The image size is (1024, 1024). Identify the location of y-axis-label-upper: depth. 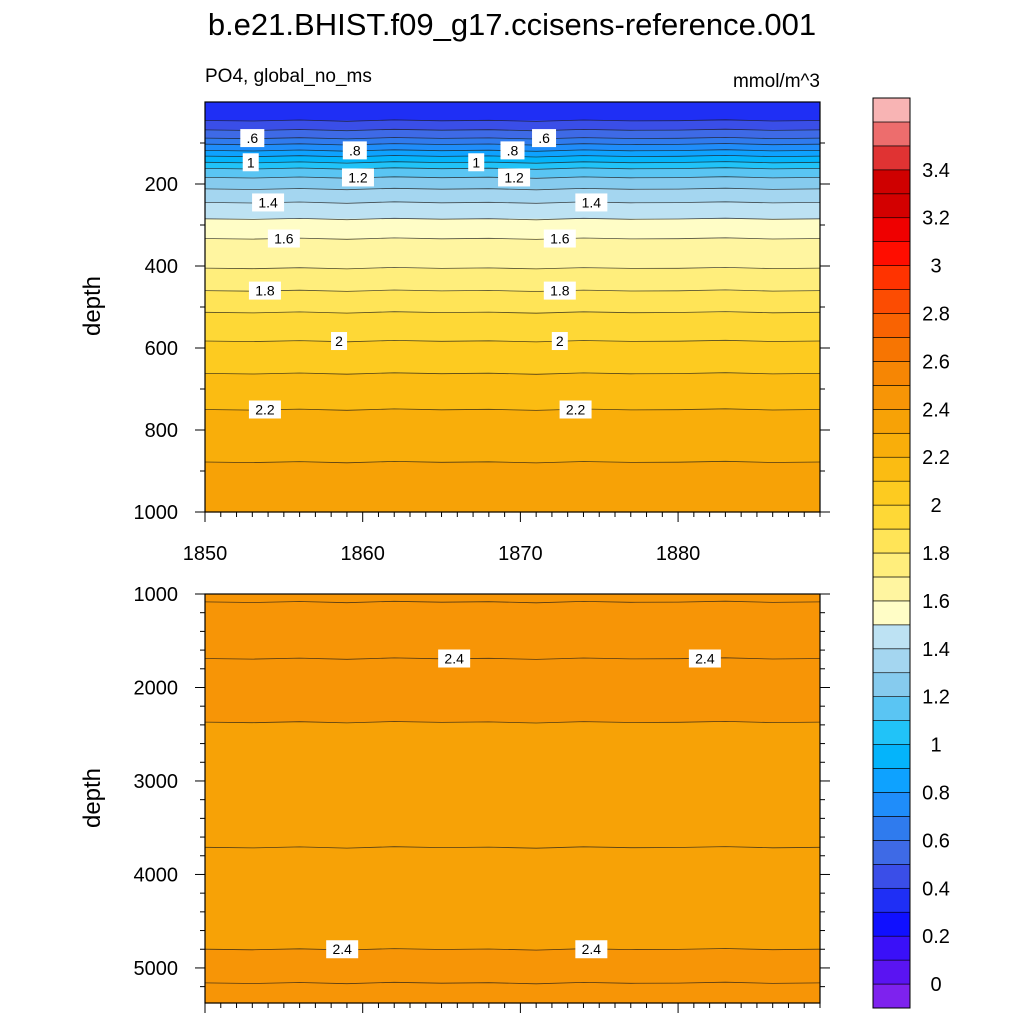
(92, 306).